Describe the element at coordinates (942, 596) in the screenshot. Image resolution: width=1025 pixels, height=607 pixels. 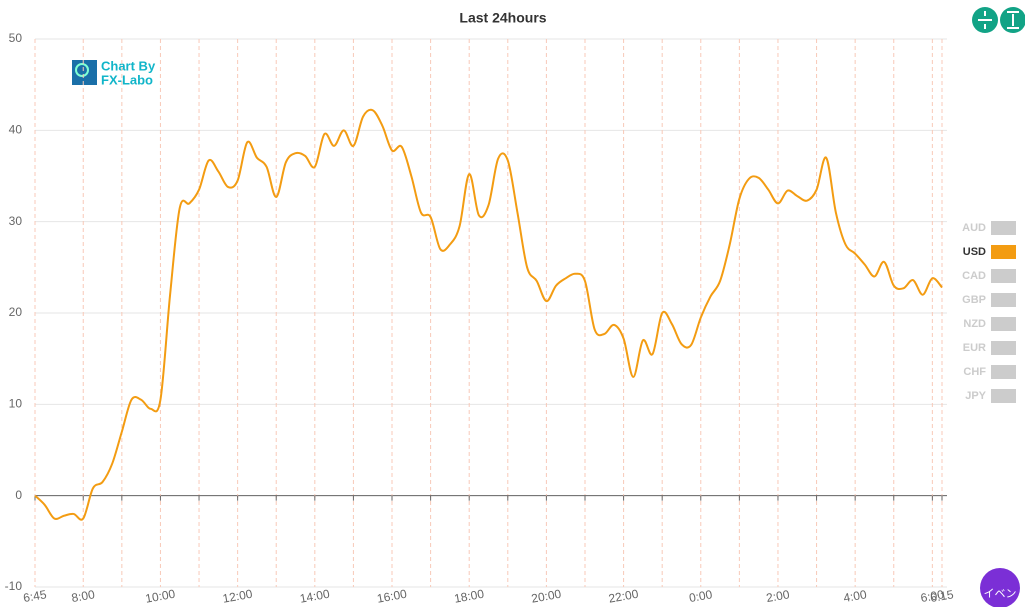
I see `x-tick-label: 6:15` at that location.